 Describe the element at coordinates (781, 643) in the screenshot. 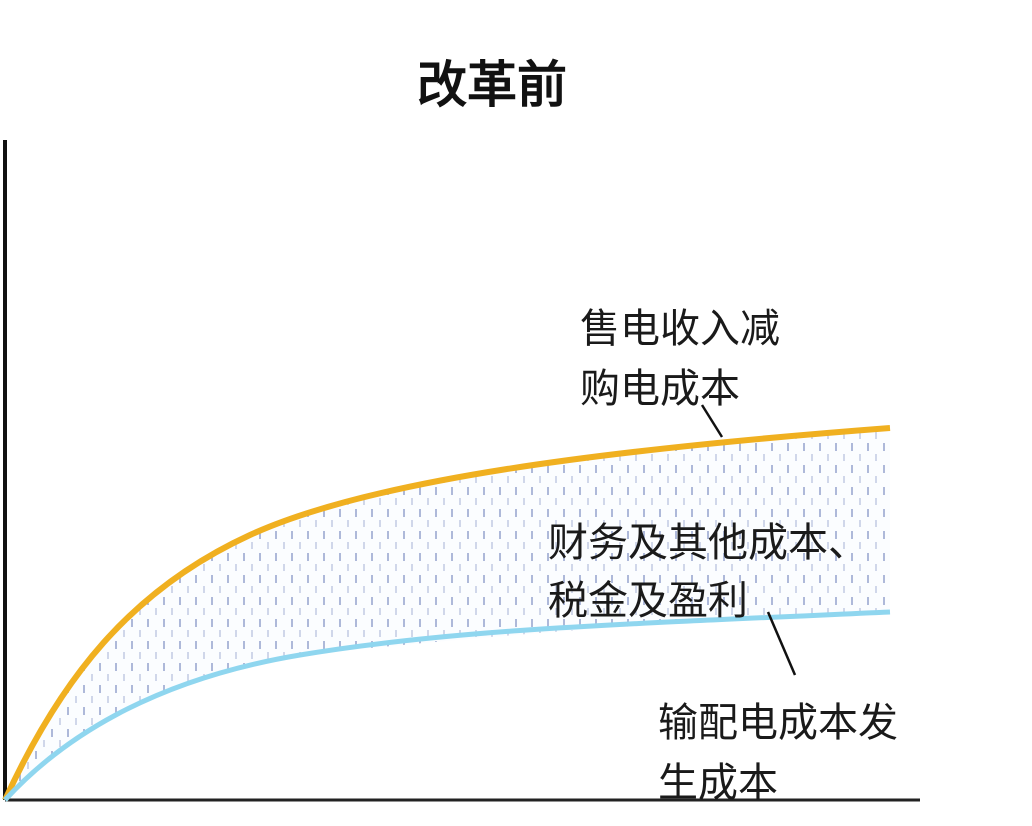

I see `leader-line-lower` at that location.